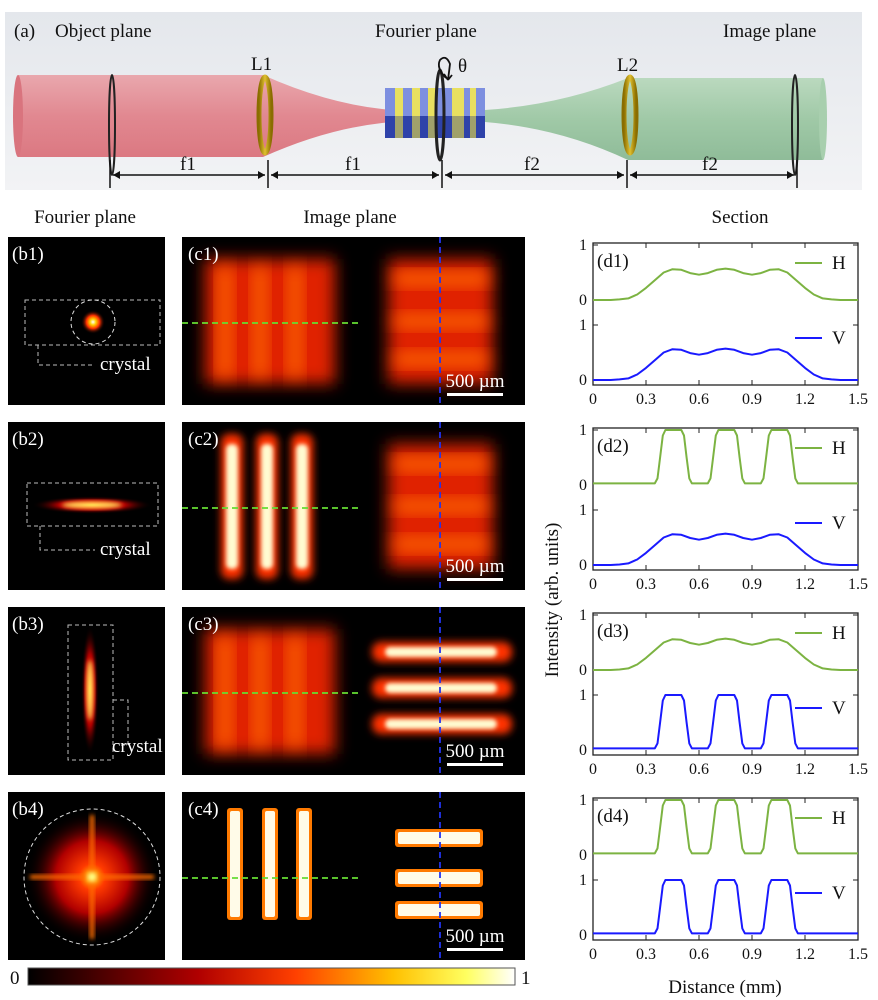 The image size is (878, 1000). Describe the element at coordinates (24, 31) in the screenshot. I see `panel-label-a: (a)` at that location.